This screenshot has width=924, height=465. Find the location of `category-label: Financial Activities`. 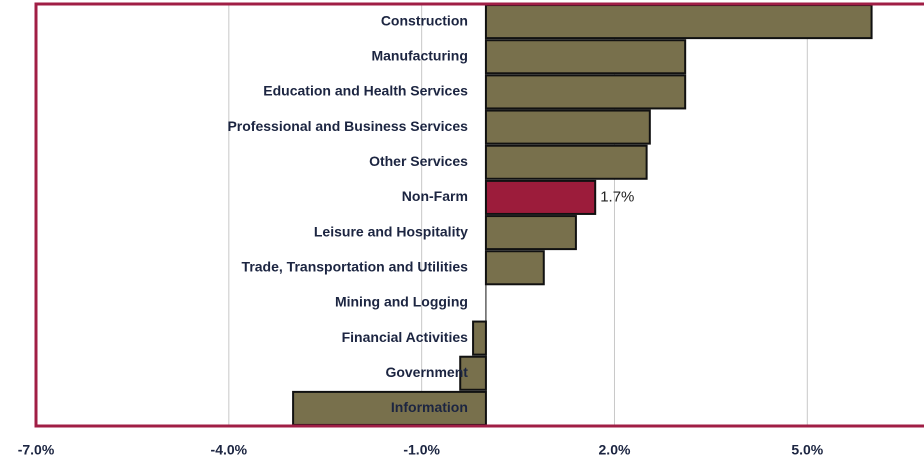

category-label: Financial Activities is located at coordinates (405, 337).